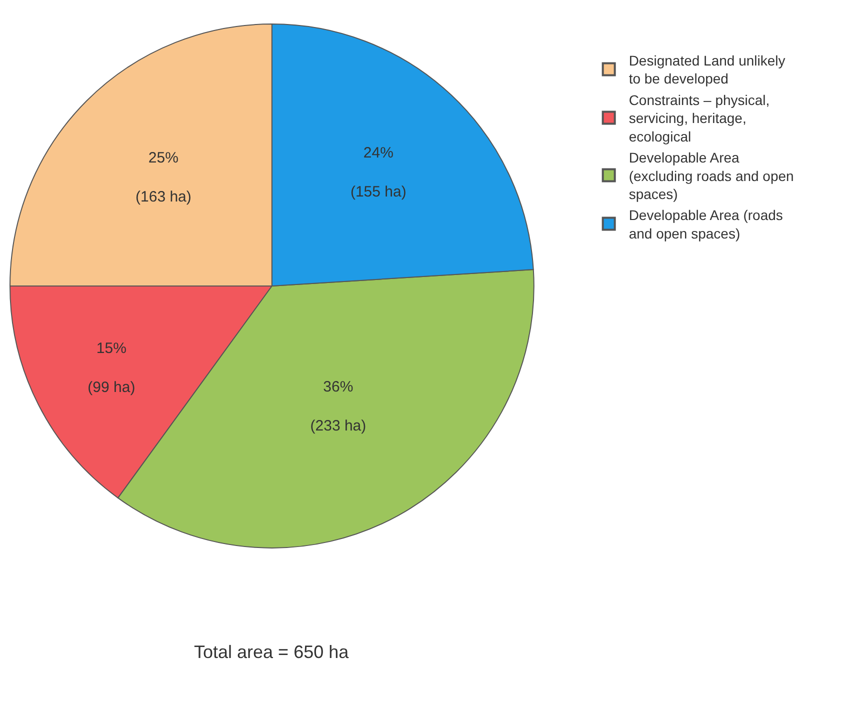 The image size is (865, 710). Describe the element at coordinates (272, 652) in the screenshot. I see `text: Total area = 650 ha` at that location.